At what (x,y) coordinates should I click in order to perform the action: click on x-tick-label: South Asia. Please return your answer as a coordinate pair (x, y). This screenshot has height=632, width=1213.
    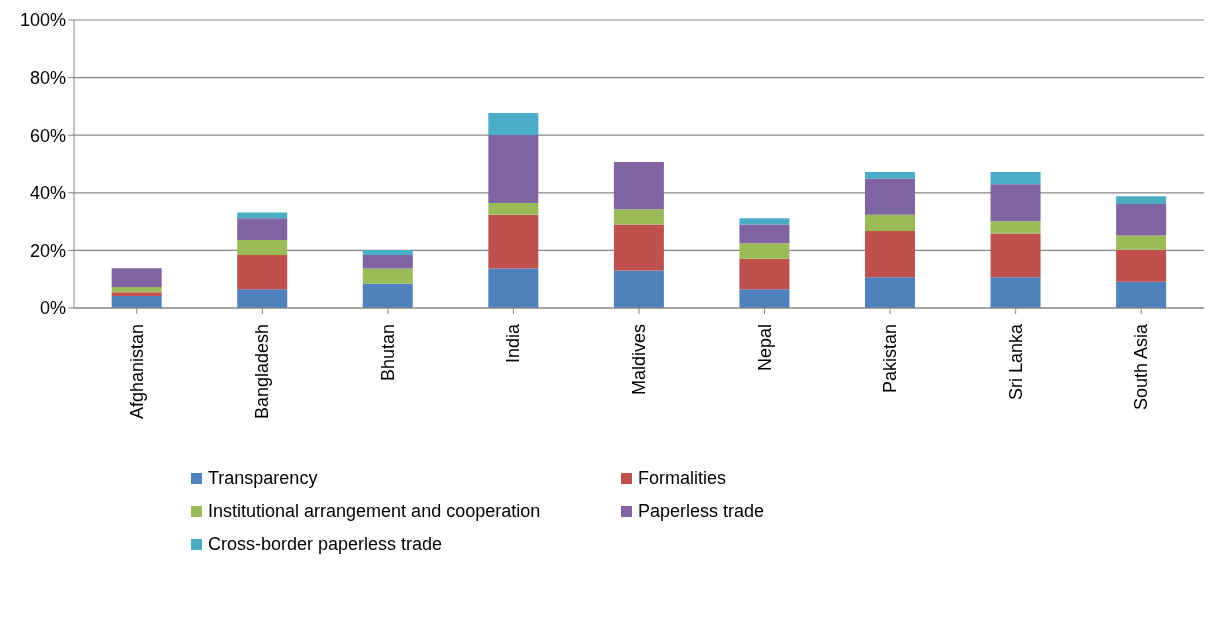
    Looking at the image, I should click on (1141, 367).